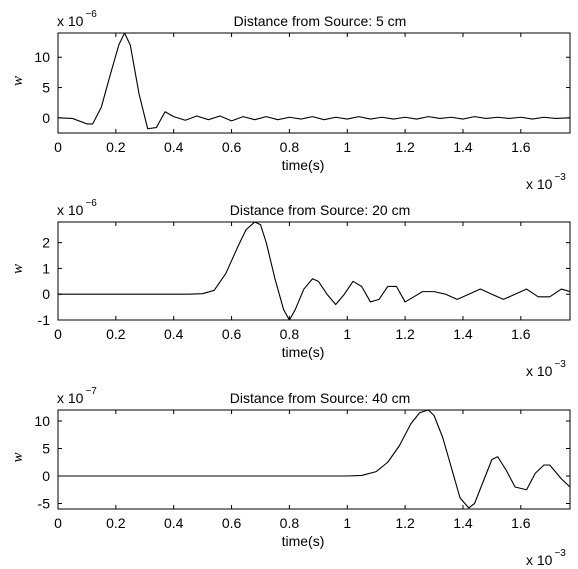  Describe the element at coordinates (320, 398) in the screenshot. I see `chart-title: Distance from Source: 40 cm` at that location.